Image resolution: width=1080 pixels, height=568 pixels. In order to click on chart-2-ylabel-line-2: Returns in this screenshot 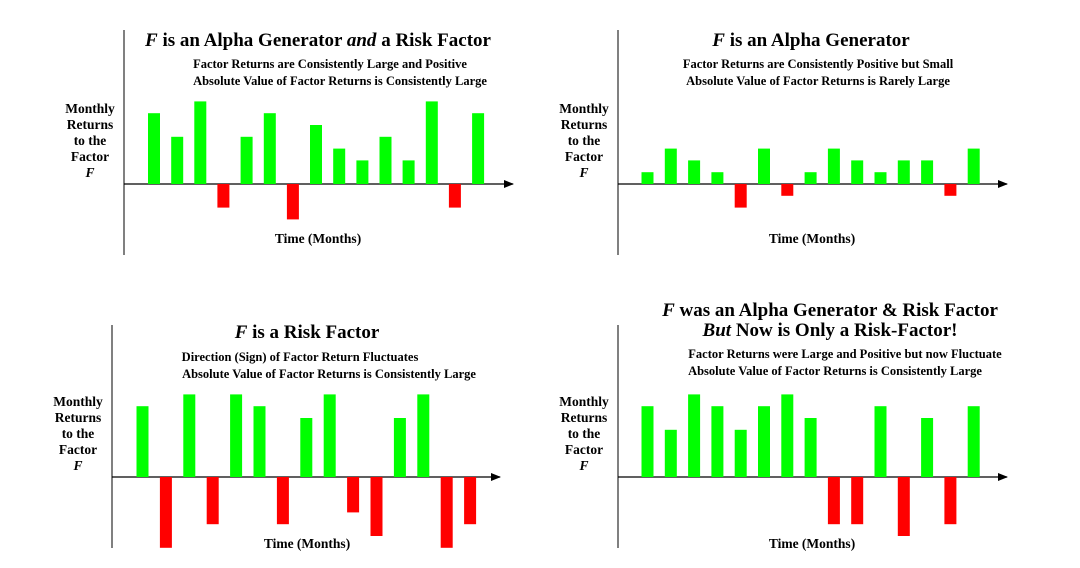, I will do `click(584, 124)`.